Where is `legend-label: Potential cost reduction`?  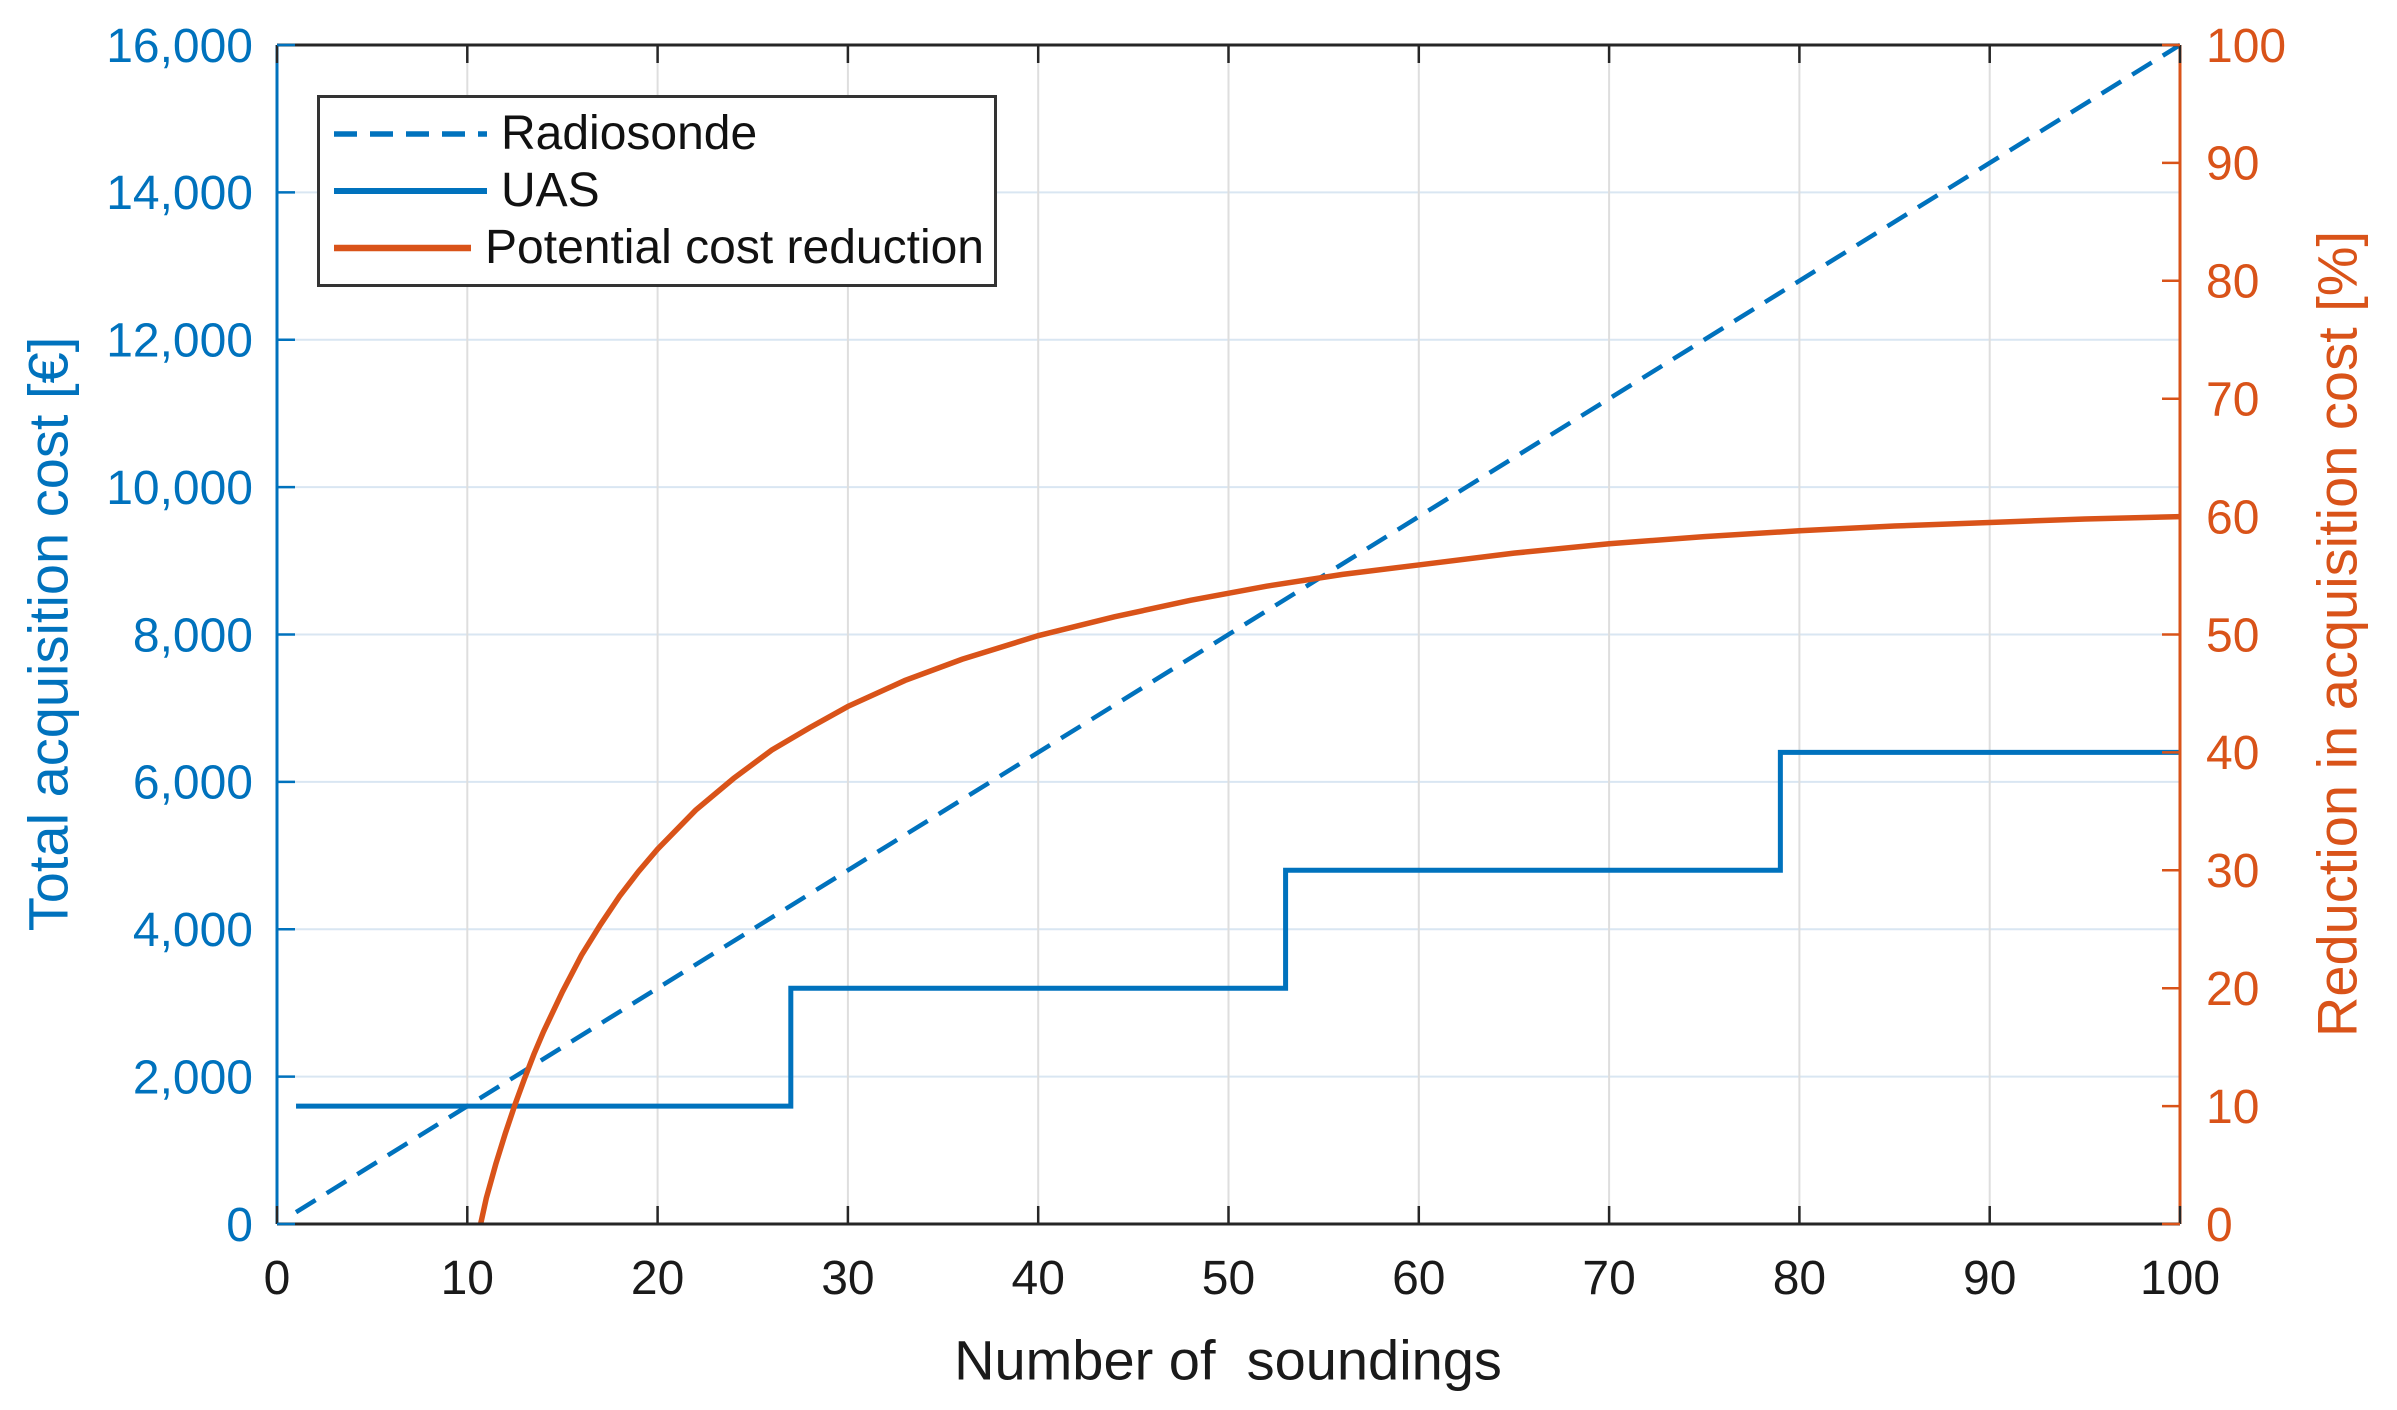
legend-label: Potential cost reduction is located at coordinates (734, 247).